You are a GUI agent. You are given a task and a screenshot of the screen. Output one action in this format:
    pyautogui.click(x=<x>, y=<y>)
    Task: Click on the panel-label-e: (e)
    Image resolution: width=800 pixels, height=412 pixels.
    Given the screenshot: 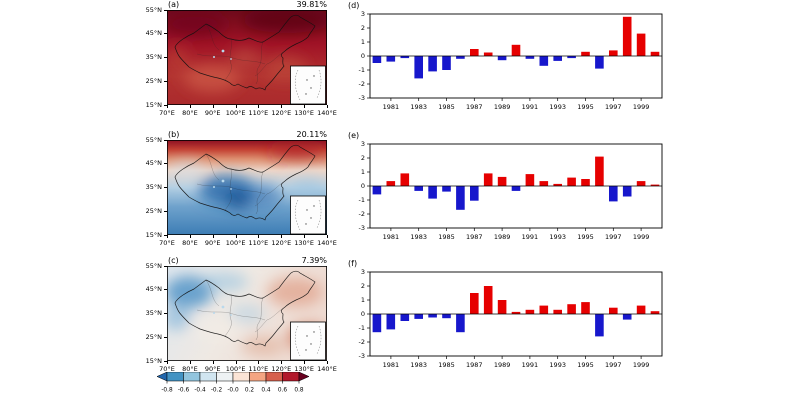 What is the action you would take?
    pyautogui.click(x=354, y=135)
    